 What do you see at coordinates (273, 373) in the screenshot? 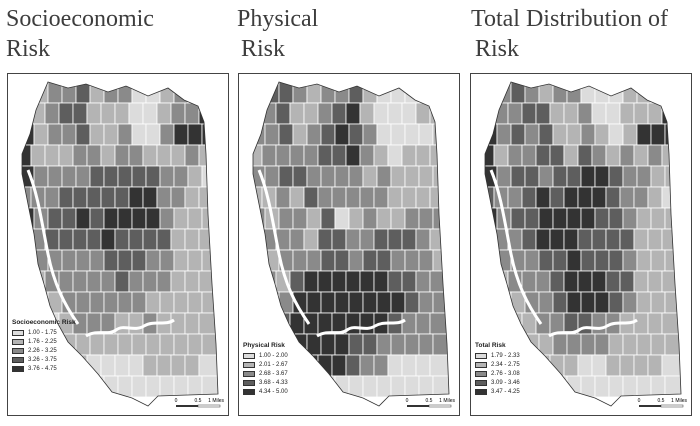
I see `legend-label: 2.68 - 3.67` at bounding box center [273, 373].